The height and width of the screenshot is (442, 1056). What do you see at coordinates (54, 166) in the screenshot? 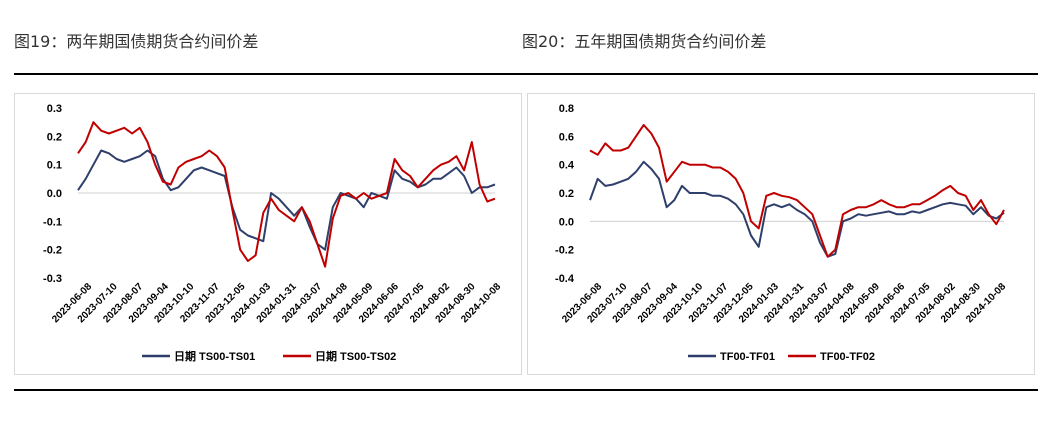
I see `y-tick-label: 0.1` at bounding box center [54, 166].